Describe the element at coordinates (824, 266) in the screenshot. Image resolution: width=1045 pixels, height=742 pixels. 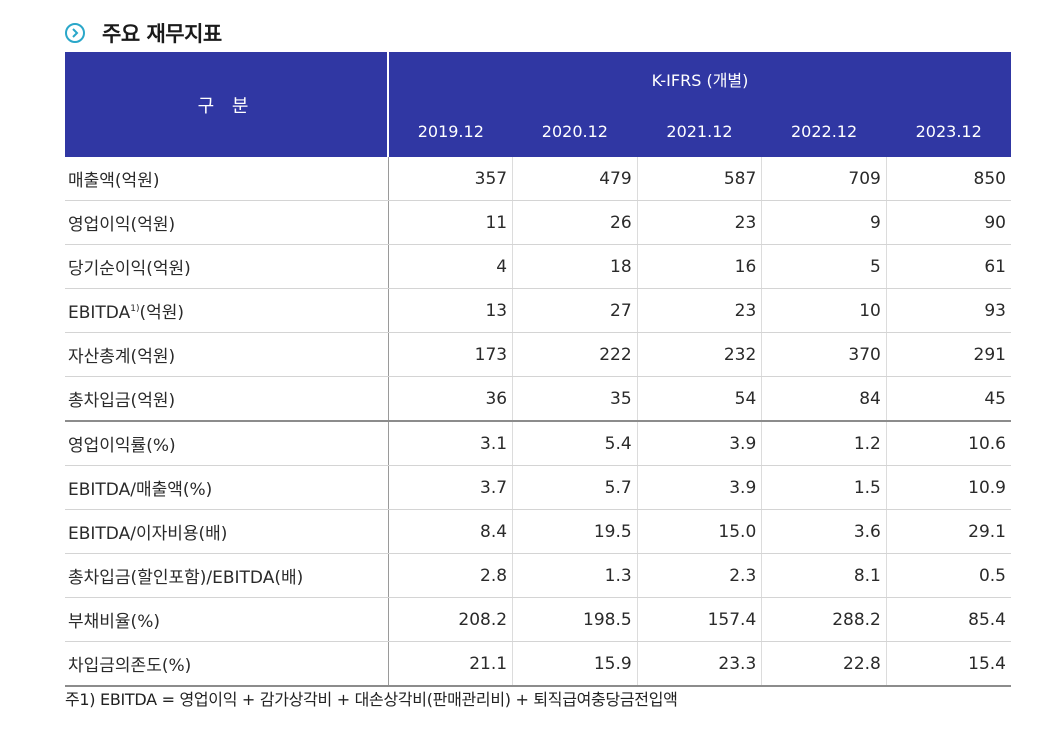
I see `cell-value: 5` at that location.